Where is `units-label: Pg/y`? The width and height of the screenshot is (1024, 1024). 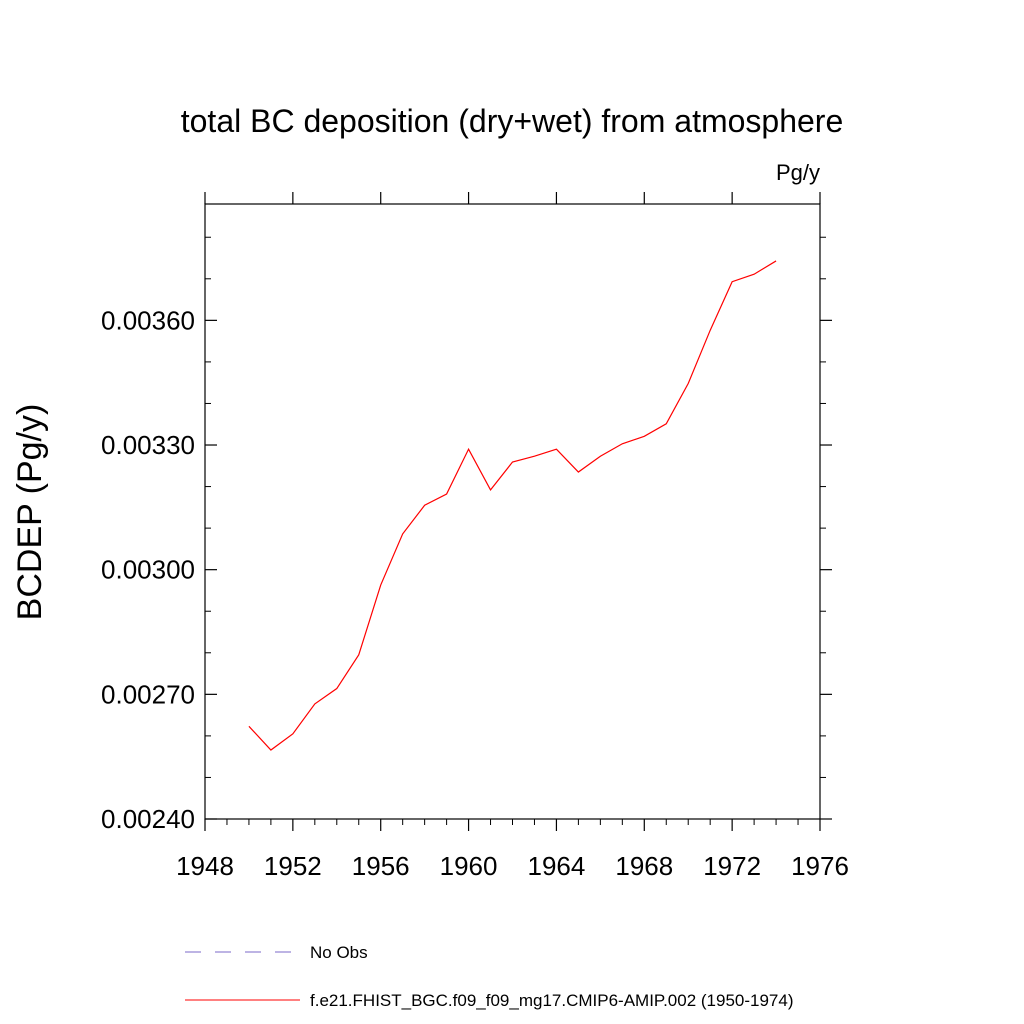
units-label: Pg/y is located at coordinates (798, 172).